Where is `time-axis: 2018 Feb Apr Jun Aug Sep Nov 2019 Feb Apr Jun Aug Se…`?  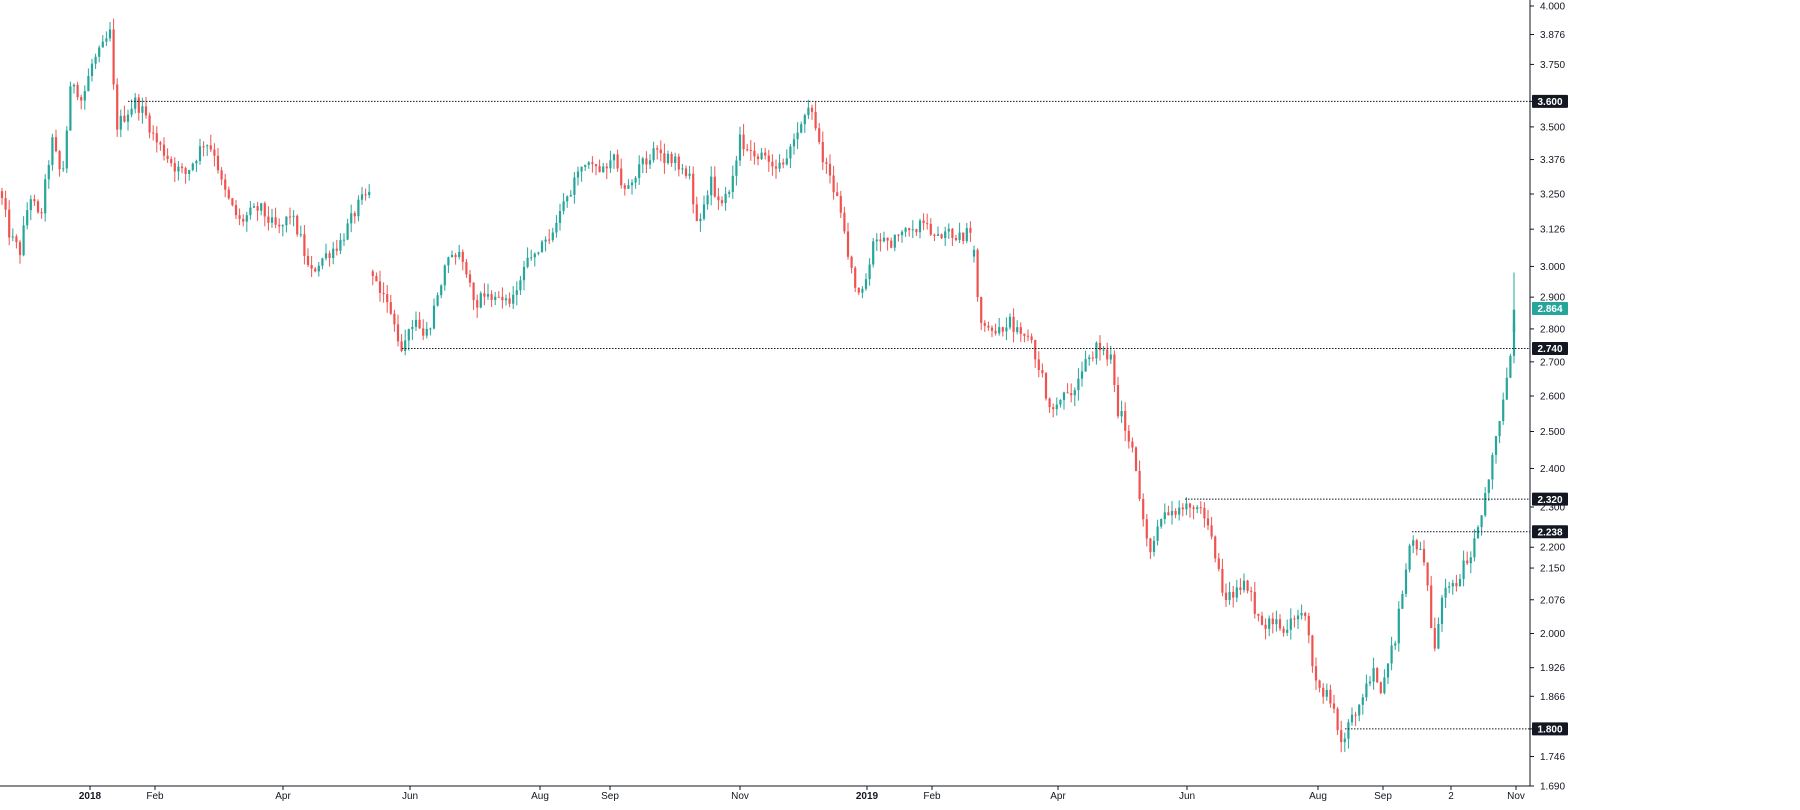
time-axis: 2018 Feb Apr Jun Aug Sep Nov 2019 Feb Apr Jun Aug Se… is located at coordinates (765, 793).